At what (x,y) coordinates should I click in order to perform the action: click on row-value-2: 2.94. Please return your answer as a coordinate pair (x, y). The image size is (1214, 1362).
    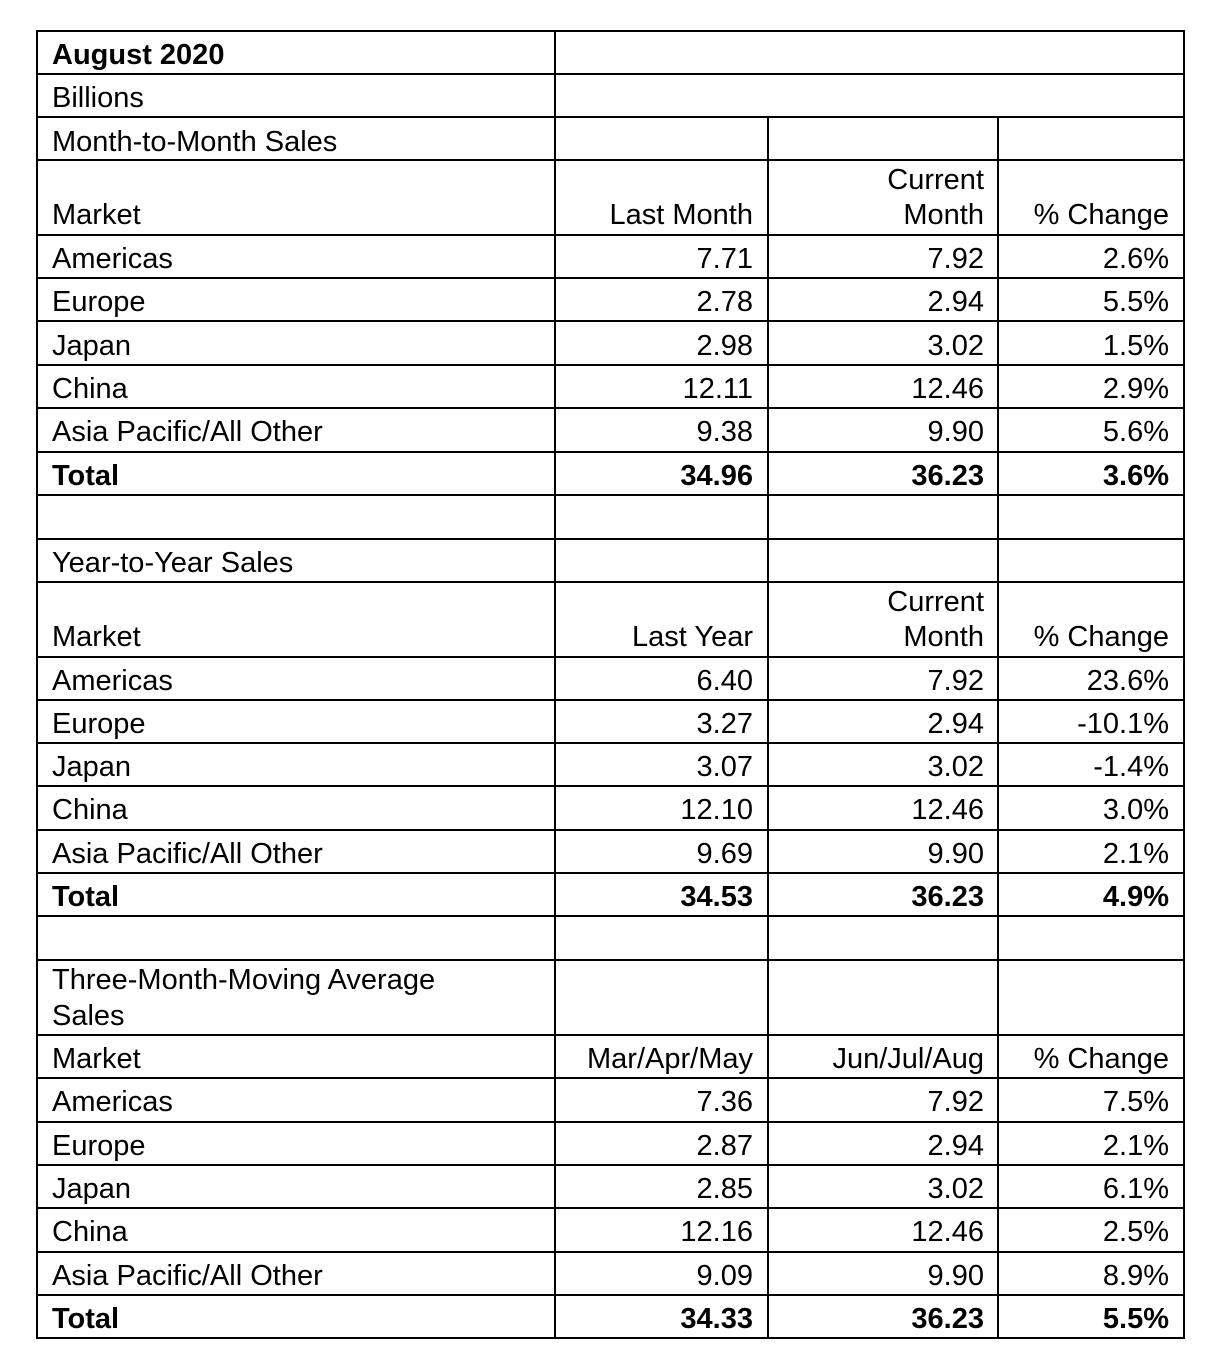
    Looking at the image, I should click on (955, 1146).